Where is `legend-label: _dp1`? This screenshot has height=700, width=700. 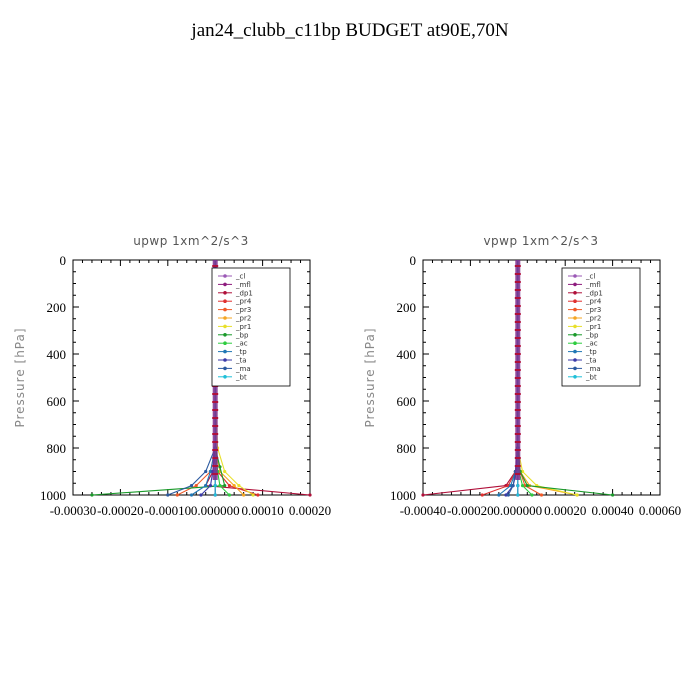 legend-label: _dp1 is located at coordinates (244, 293).